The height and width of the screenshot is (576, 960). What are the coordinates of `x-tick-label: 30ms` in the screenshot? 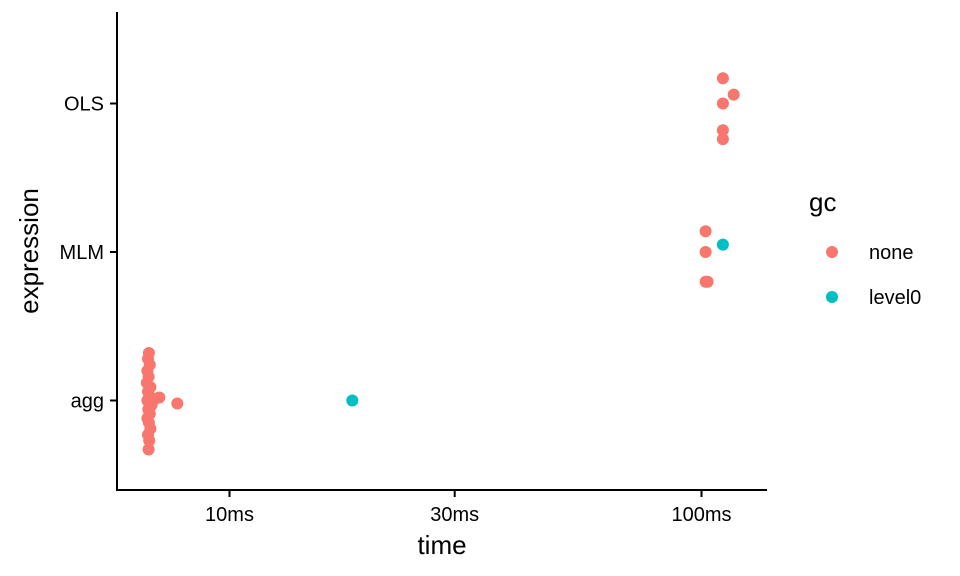 It's located at (454, 515).